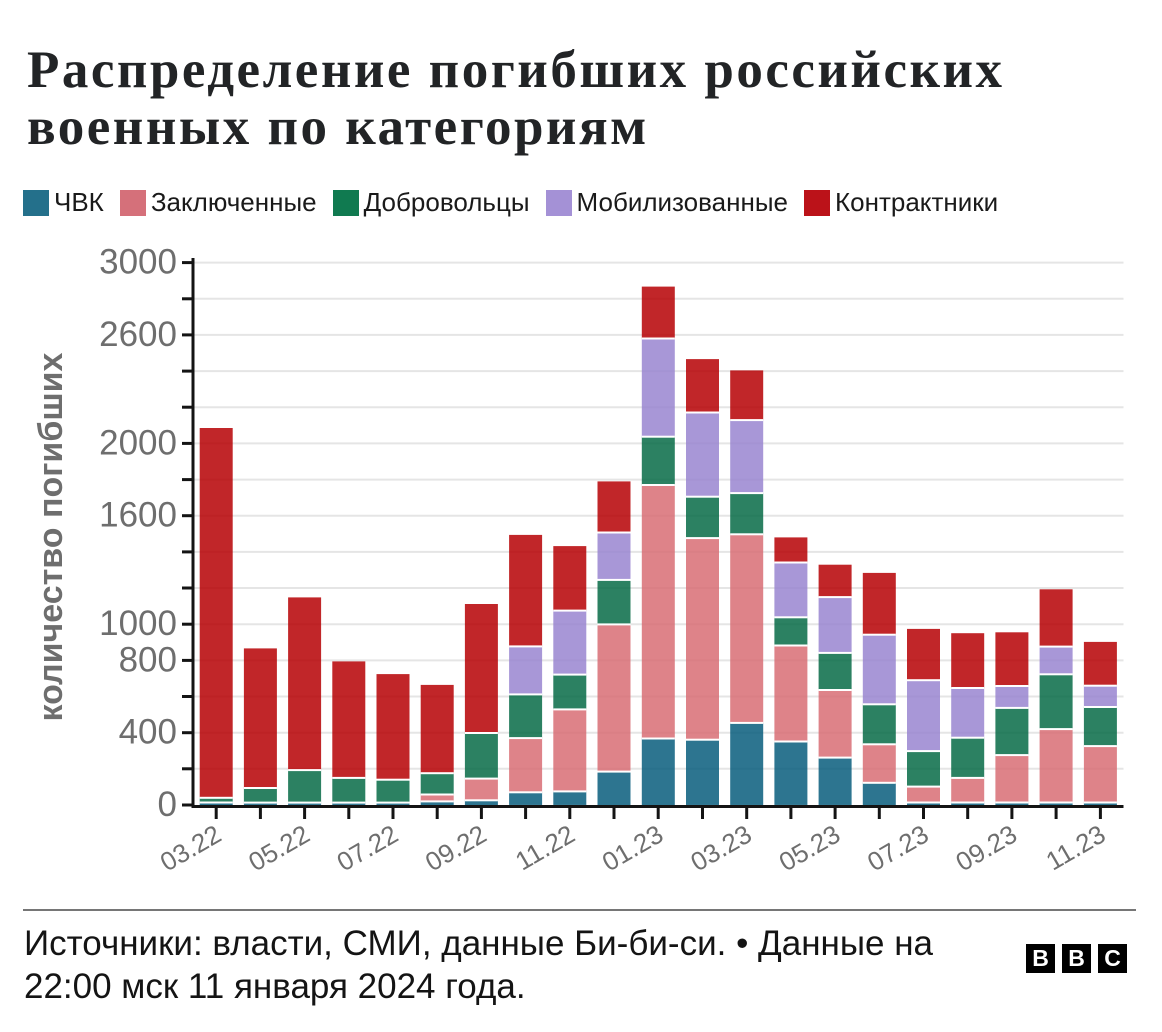  I want to click on svg-text: 07.23, so click(897, 848).